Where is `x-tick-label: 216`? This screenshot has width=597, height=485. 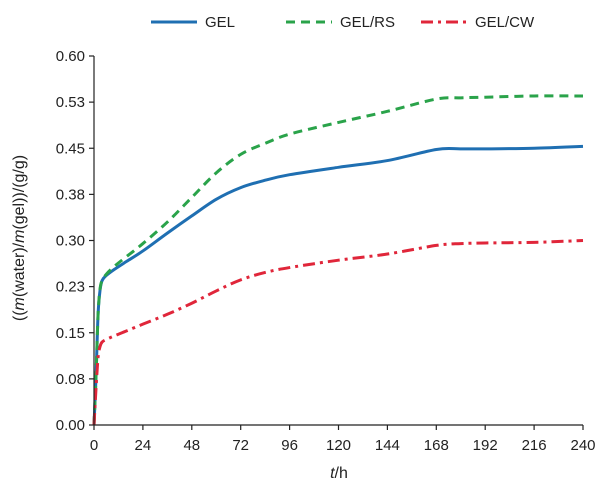
x-tick-label: 216 is located at coordinates (534, 445).